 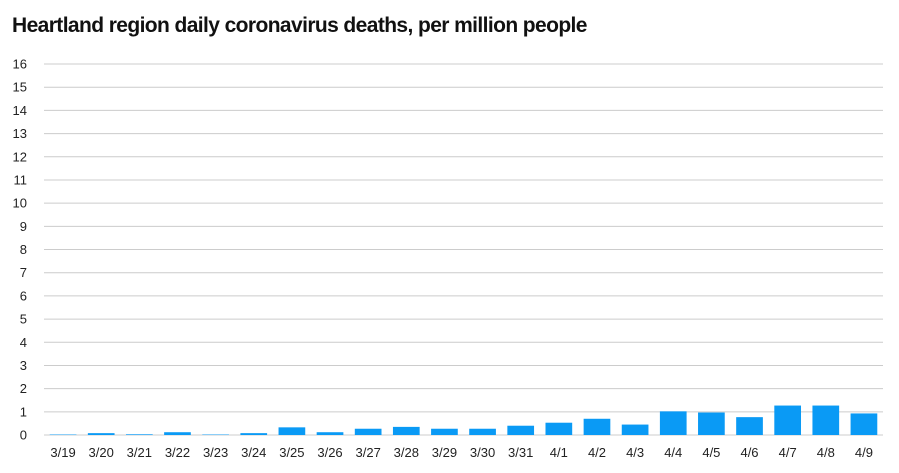 I want to click on x-tick-label: 3/23, so click(x=215, y=452).